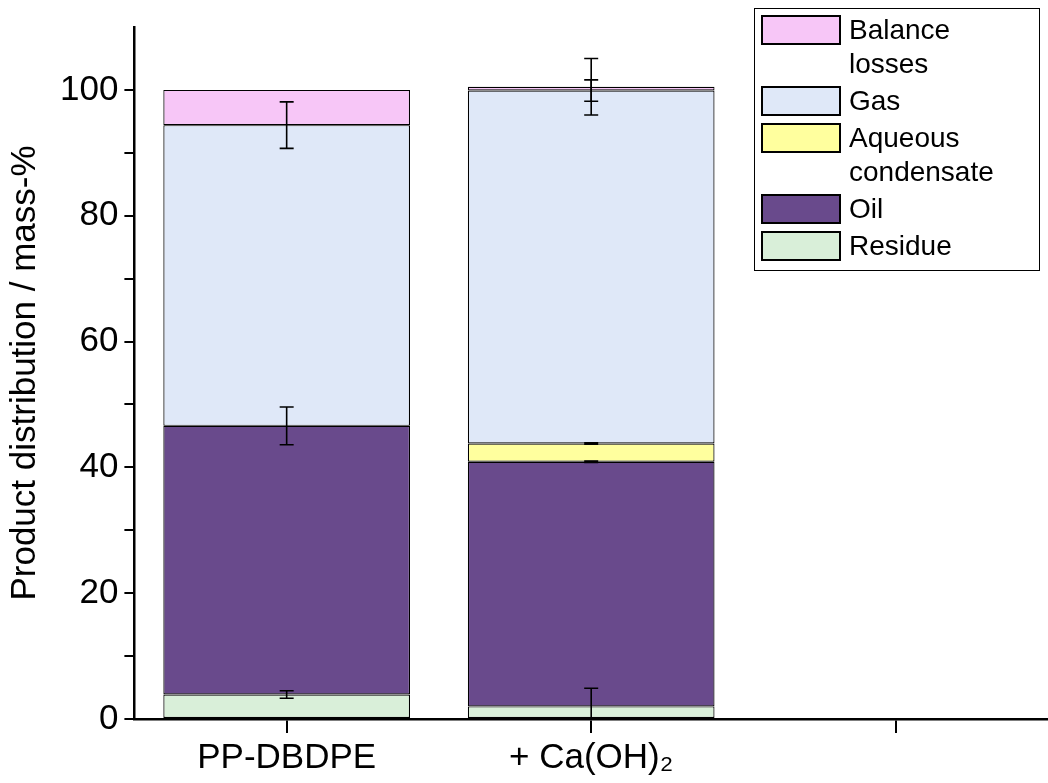 The image size is (1048, 783). Describe the element at coordinates (922, 155) in the screenshot. I see `legend-label: Aqueous condensate` at that location.